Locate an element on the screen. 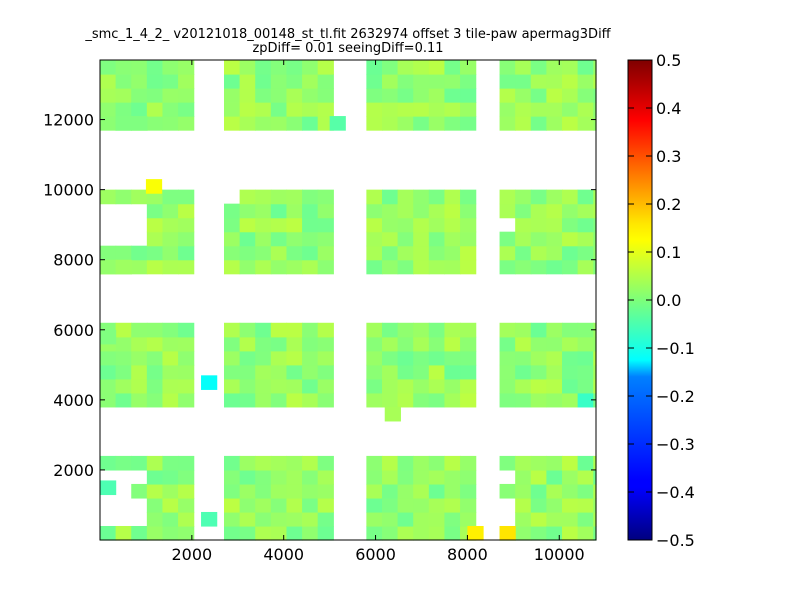  colorbar-ticks: 0.5 0.4 0.3 0.2 0.1 0.0 −0.1 −0.2 −0.3 −0.4 −0.5 is located at coordinates (661, 300).